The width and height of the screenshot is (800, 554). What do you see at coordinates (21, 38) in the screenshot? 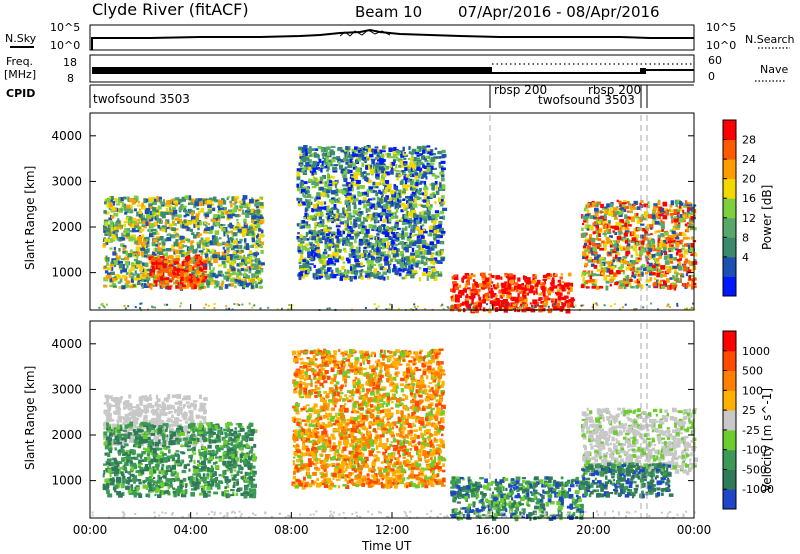
I see `nsky-label: N.Sky` at bounding box center [21, 38].